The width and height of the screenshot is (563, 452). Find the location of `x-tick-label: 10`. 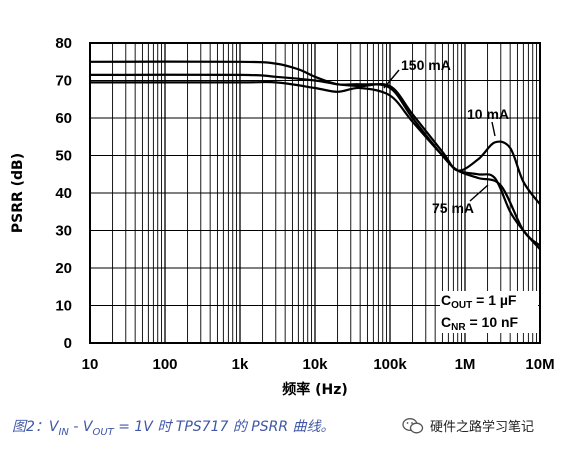

x-tick-label: 10 is located at coordinates (90, 364).